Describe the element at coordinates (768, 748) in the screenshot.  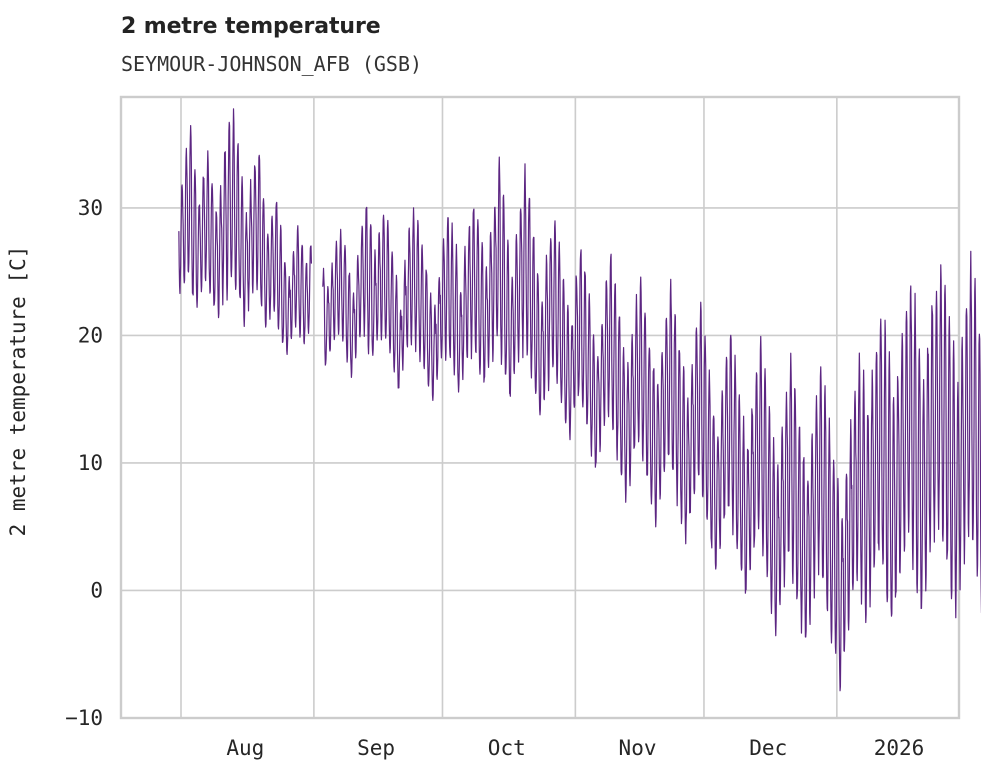
I see `x-tick-label: Dec` at that location.